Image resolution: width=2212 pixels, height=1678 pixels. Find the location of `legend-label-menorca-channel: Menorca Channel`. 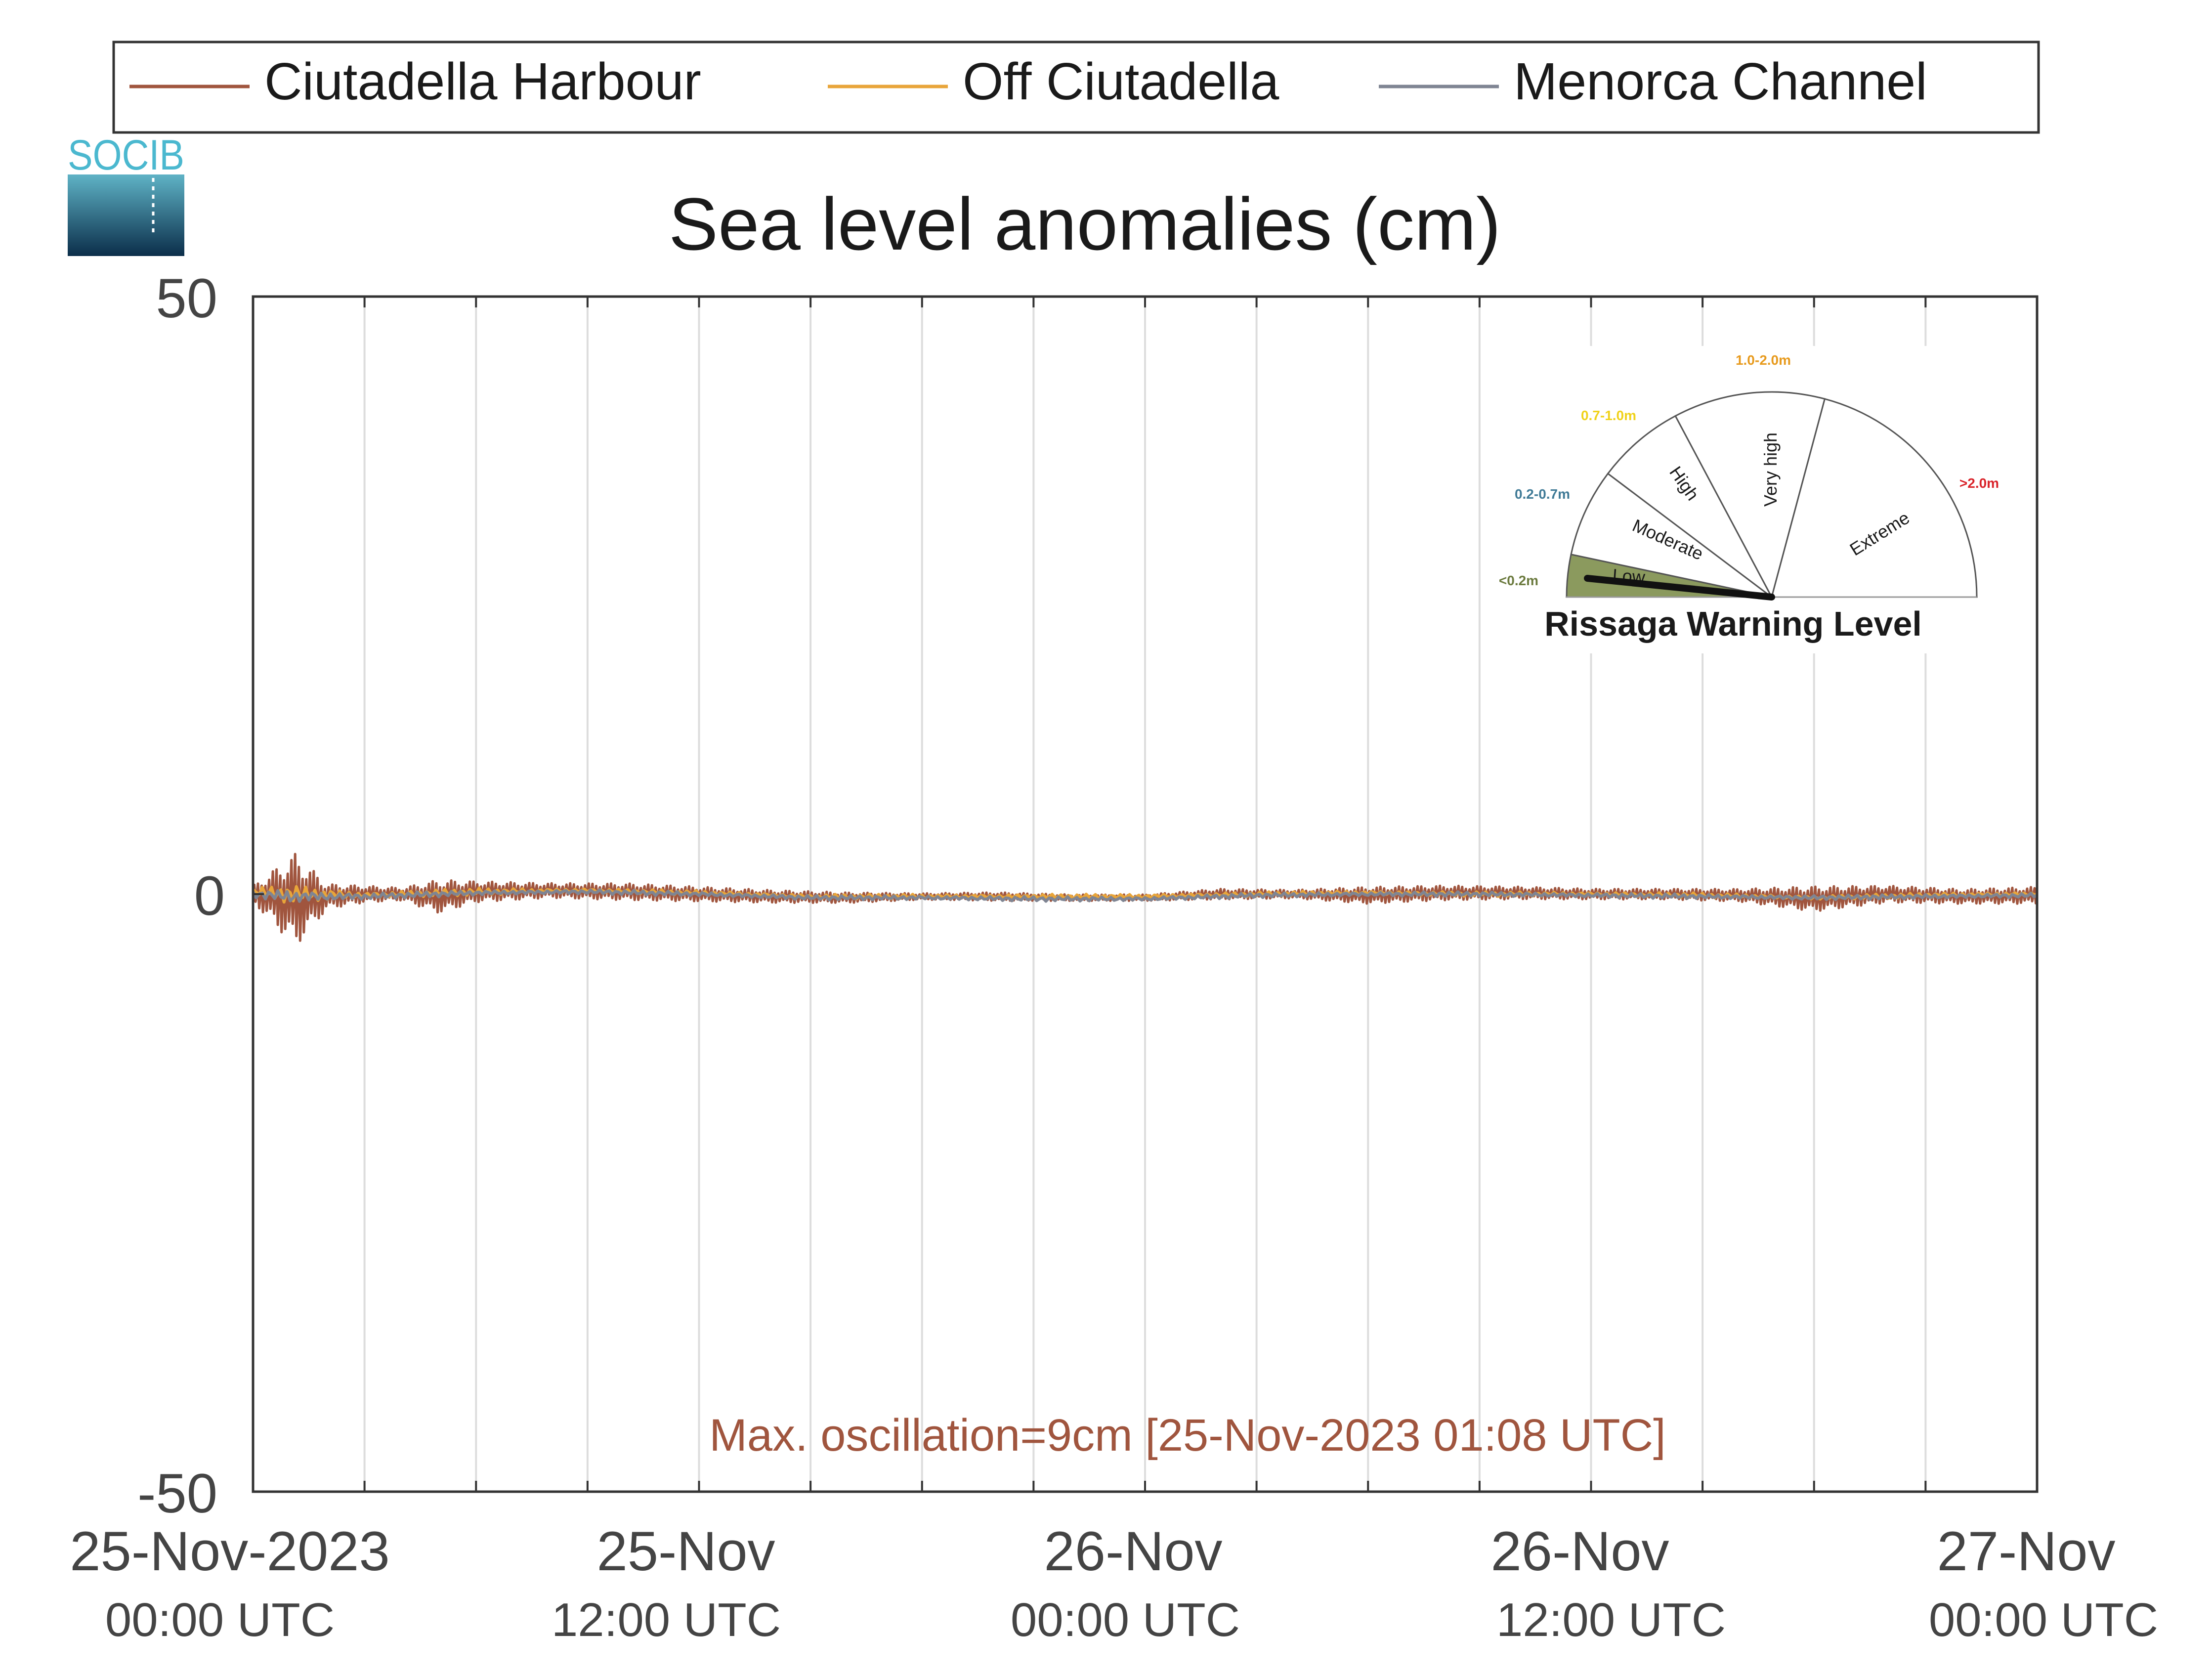

legend-label-menorca-channel: Menorca Channel is located at coordinates (1720, 81).